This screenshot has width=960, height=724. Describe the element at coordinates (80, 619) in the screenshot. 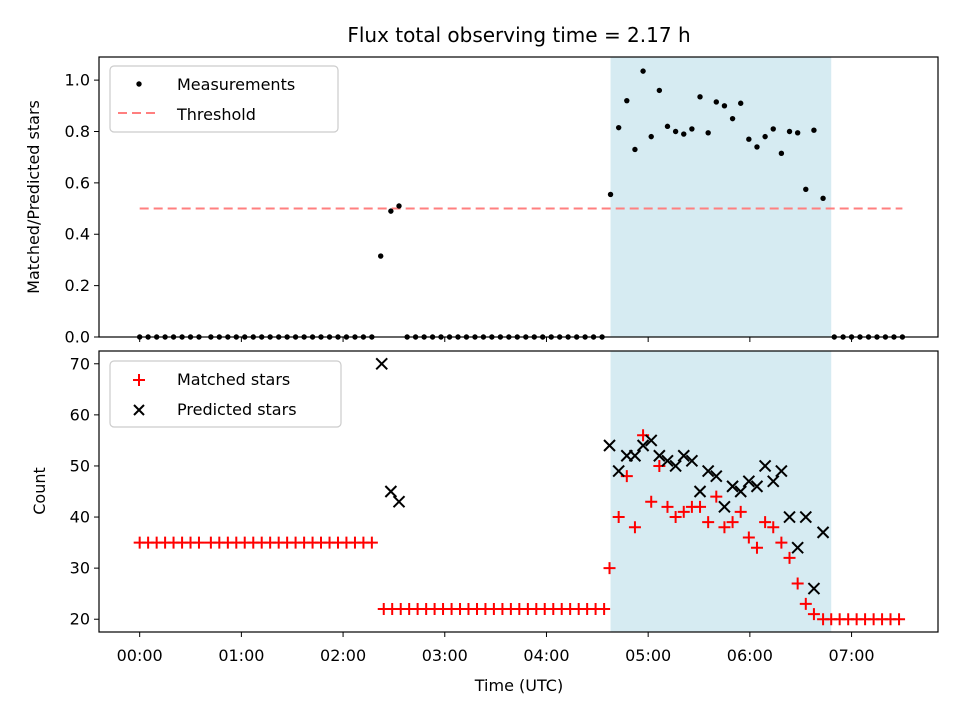

I see `y-tick-label: 20` at that location.